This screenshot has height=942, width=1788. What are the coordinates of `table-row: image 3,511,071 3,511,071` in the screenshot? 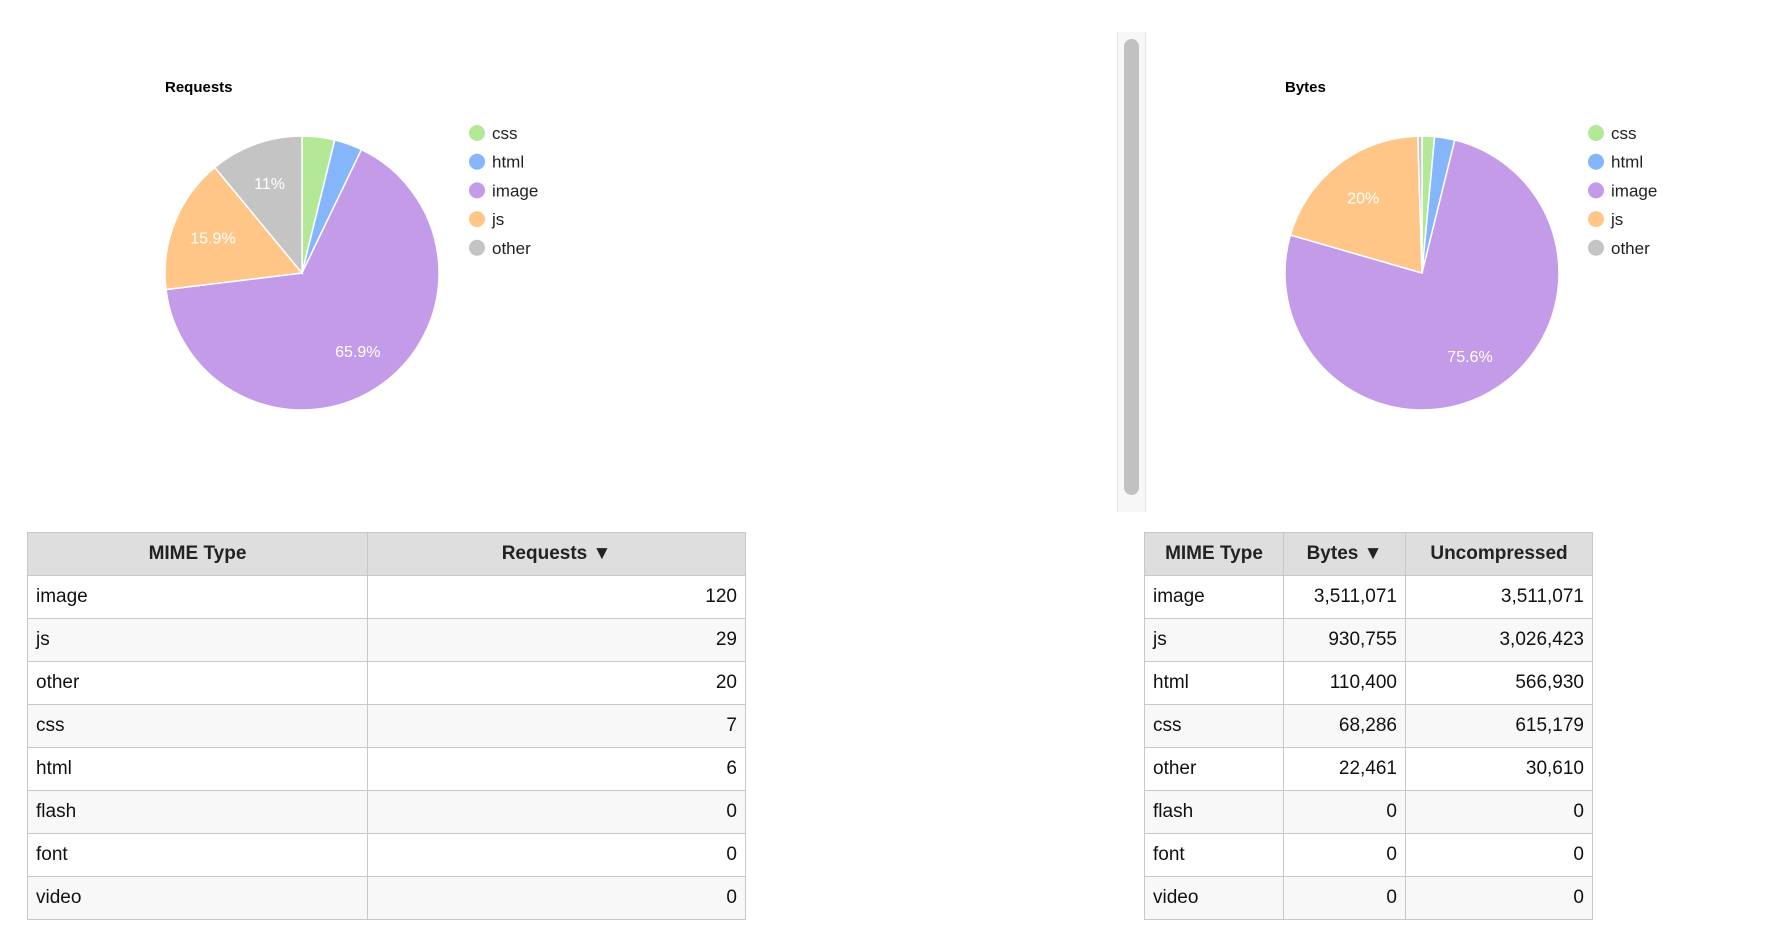 It's located at (1368, 597).